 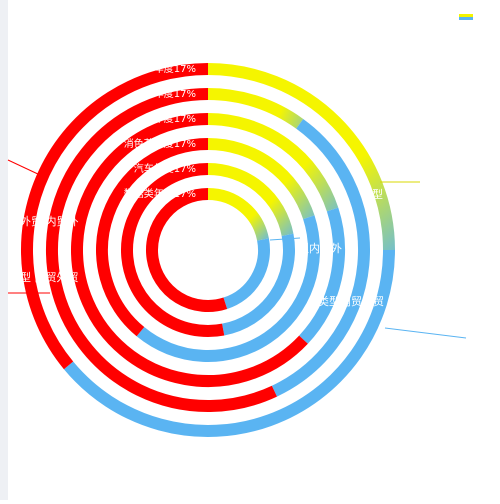 I want to click on ring-label: 汽车年度17%, so click(x=165, y=168).